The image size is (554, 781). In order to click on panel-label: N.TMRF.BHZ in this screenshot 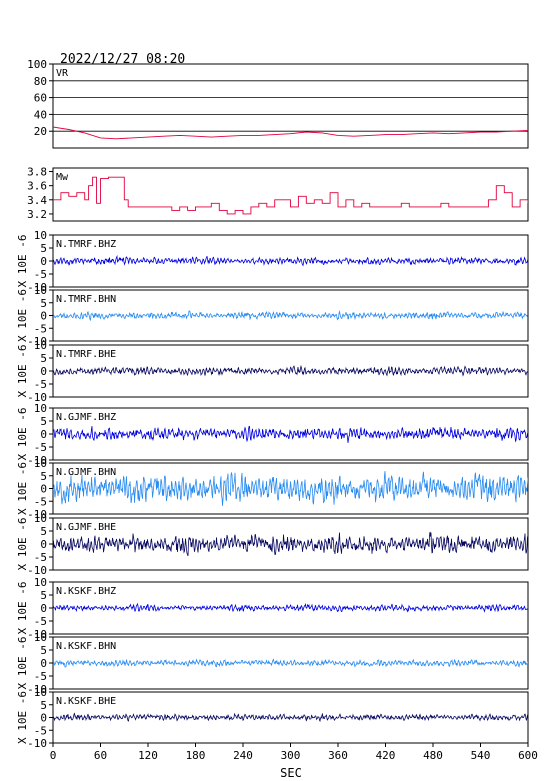, I will do `click(86, 244)`.